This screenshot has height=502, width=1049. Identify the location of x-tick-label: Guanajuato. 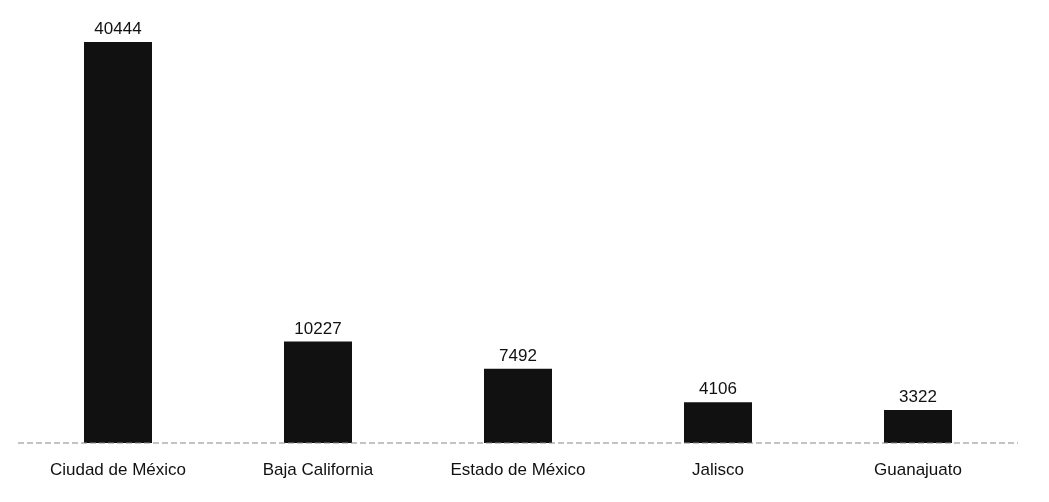
(918, 470).